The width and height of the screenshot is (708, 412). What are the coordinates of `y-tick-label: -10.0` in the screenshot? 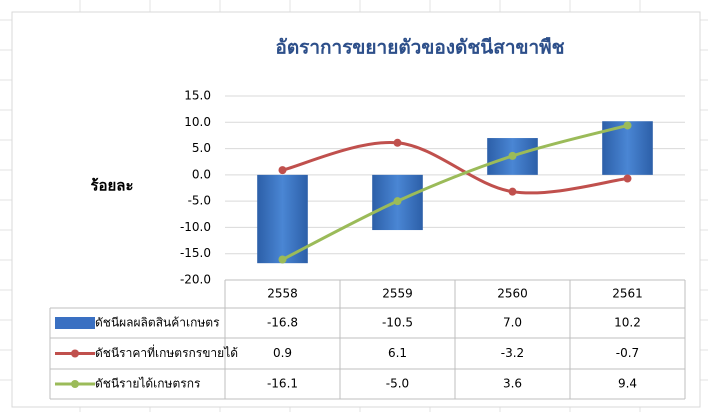 It's located at (195, 227).